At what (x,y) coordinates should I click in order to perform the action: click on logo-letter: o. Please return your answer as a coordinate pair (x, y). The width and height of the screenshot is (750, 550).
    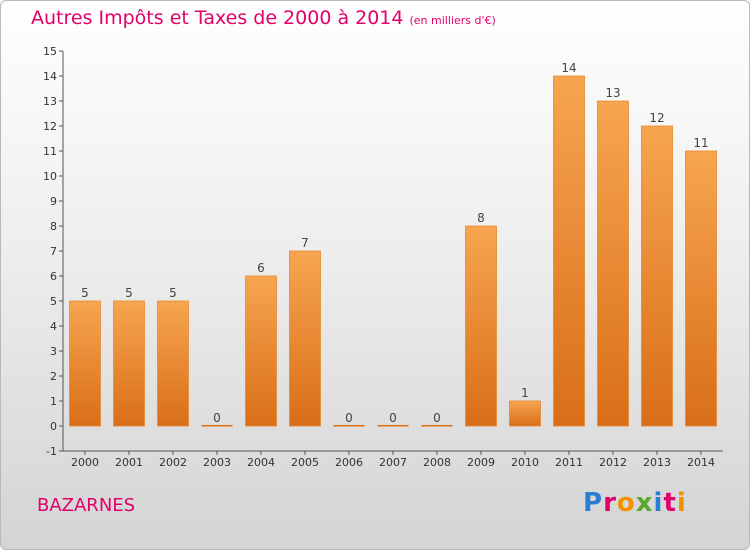
    Looking at the image, I should click on (626, 503).